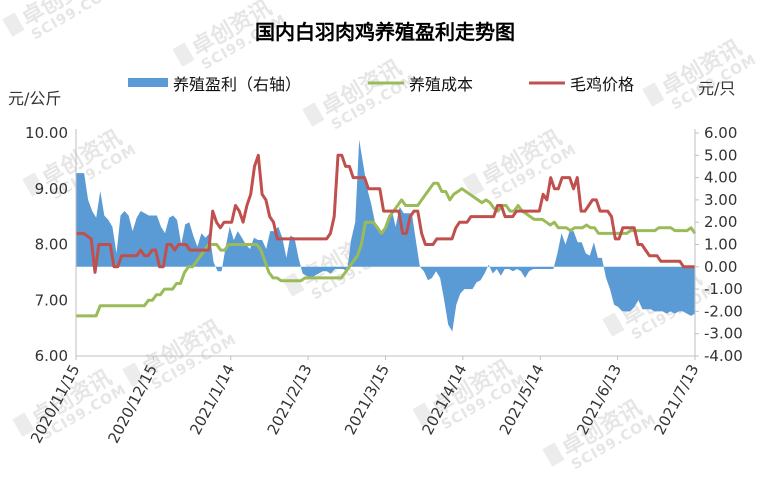 The image size is (770, 478). I want to click on right-tick-label: 1.00, so click(720, 245).